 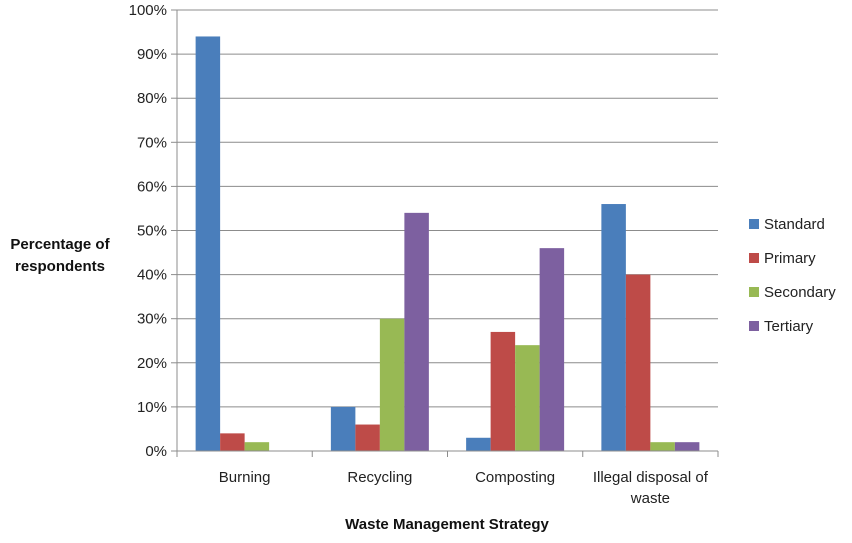 I want to click on x-category-label: waste, so click(x=650, y=498).